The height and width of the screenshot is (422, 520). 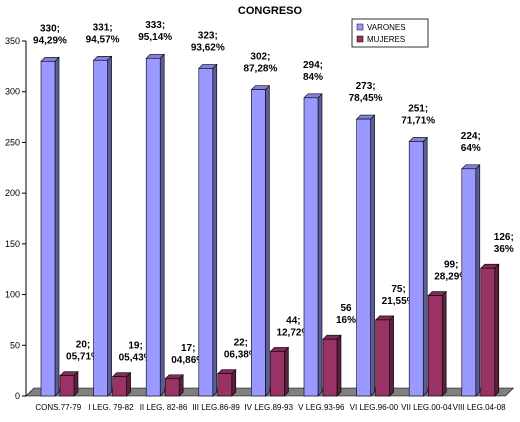 What do you see at coordinates (58, 407) in the screenshot?
I see `x-tick-label: CONS.77-79` at bounding box center [58, 407].